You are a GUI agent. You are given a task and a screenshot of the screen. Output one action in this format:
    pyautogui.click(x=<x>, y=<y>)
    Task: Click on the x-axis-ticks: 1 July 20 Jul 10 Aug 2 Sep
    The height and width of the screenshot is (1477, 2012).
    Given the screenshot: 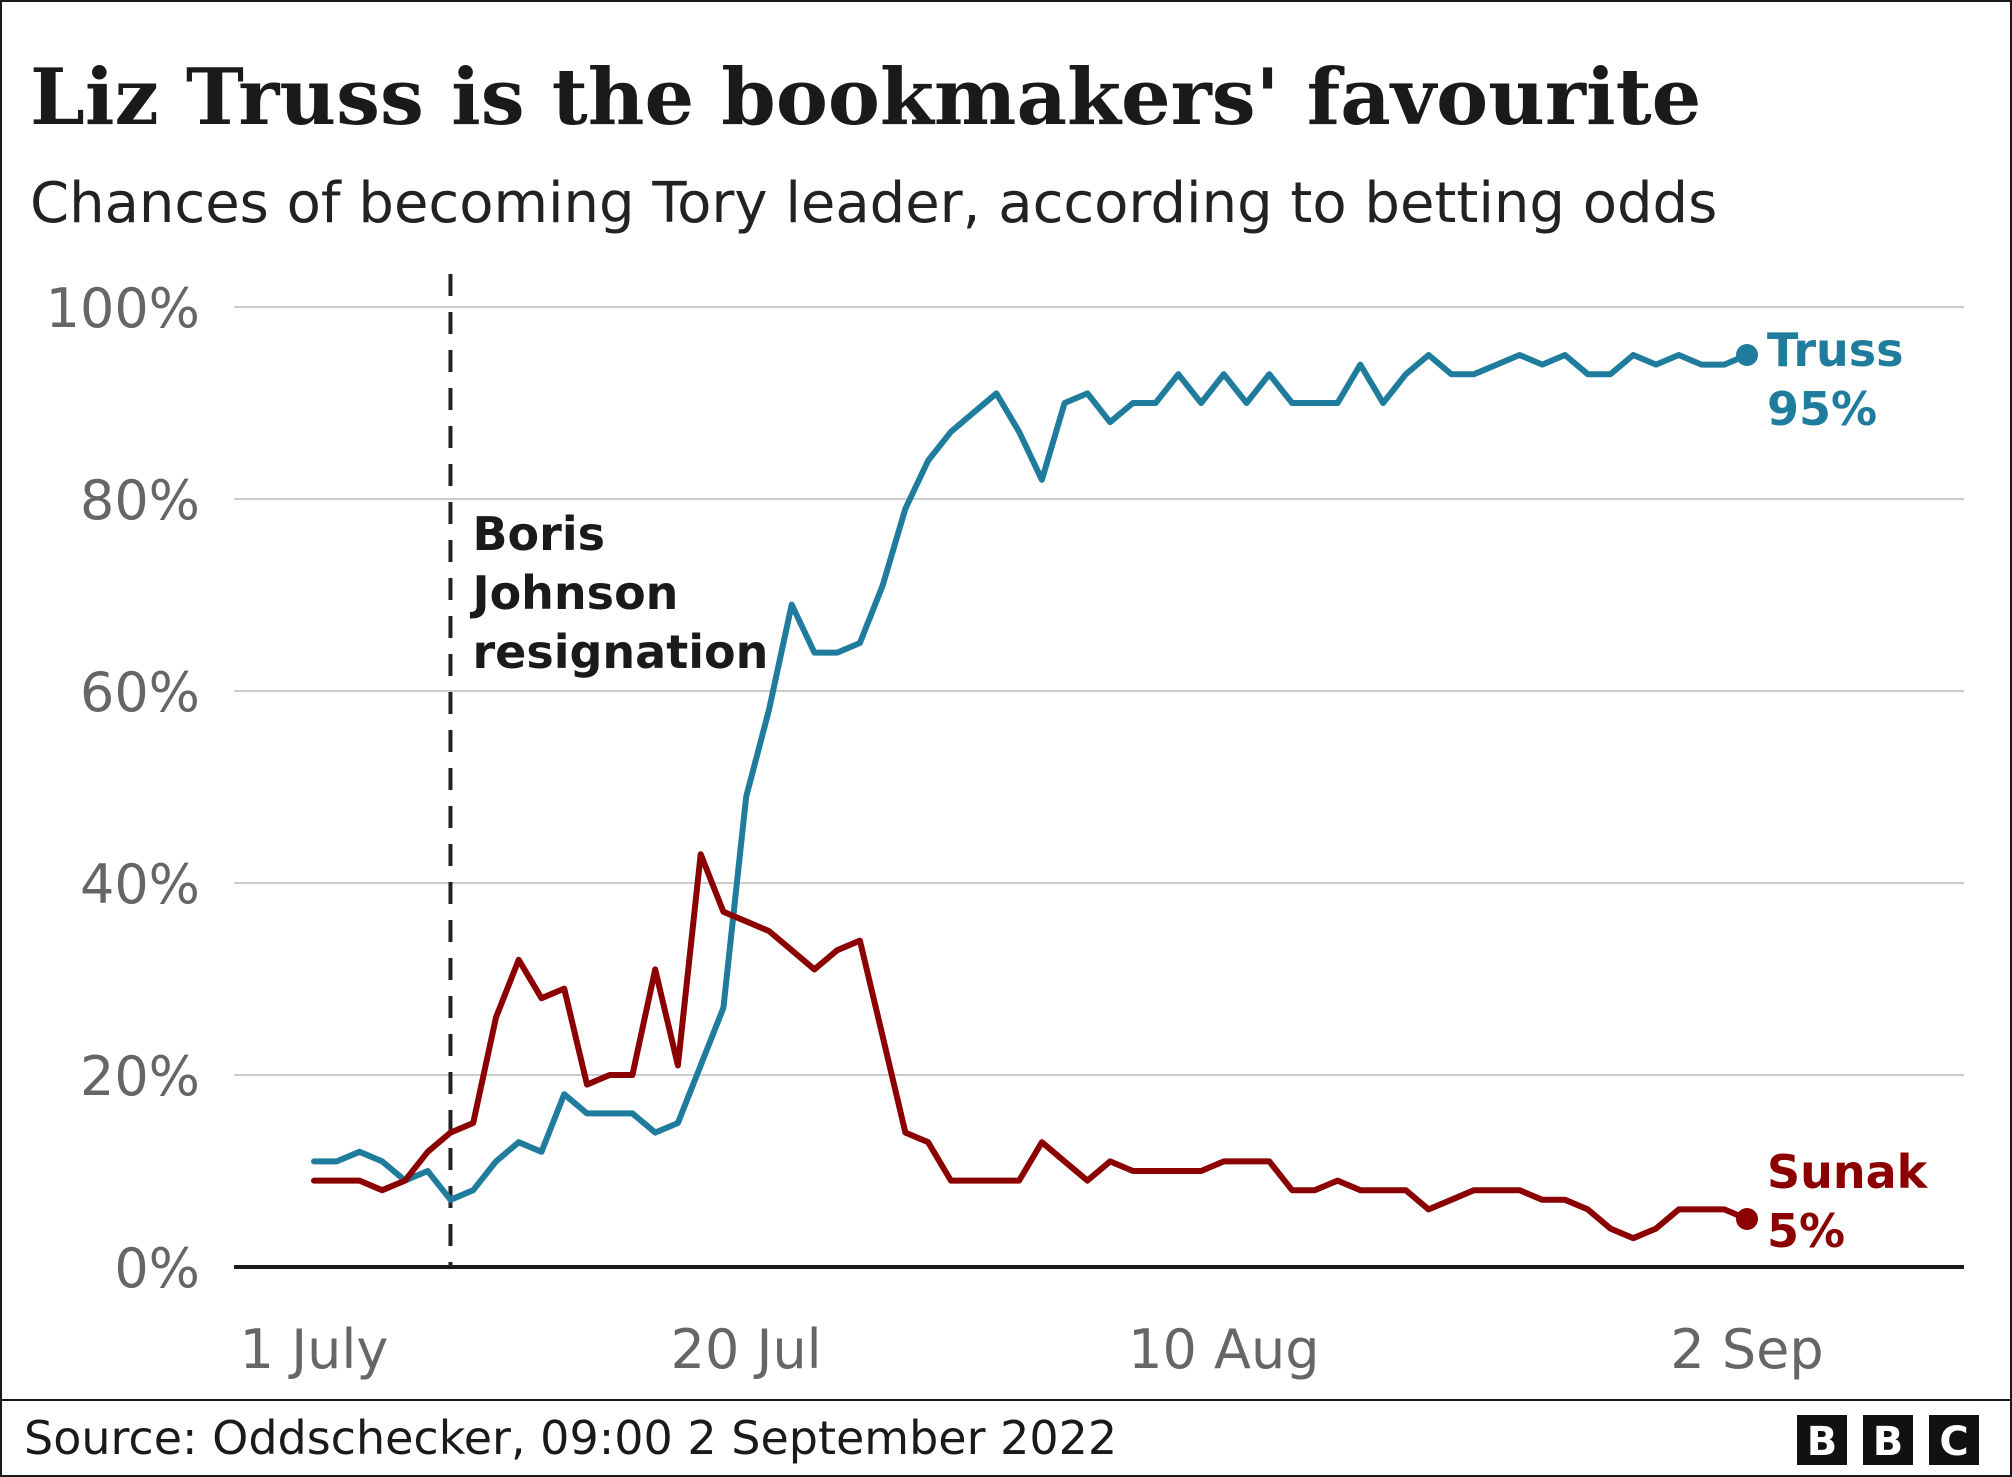 What is the action you would take?
    pyautogui.click(x=1032, y=1349)
    